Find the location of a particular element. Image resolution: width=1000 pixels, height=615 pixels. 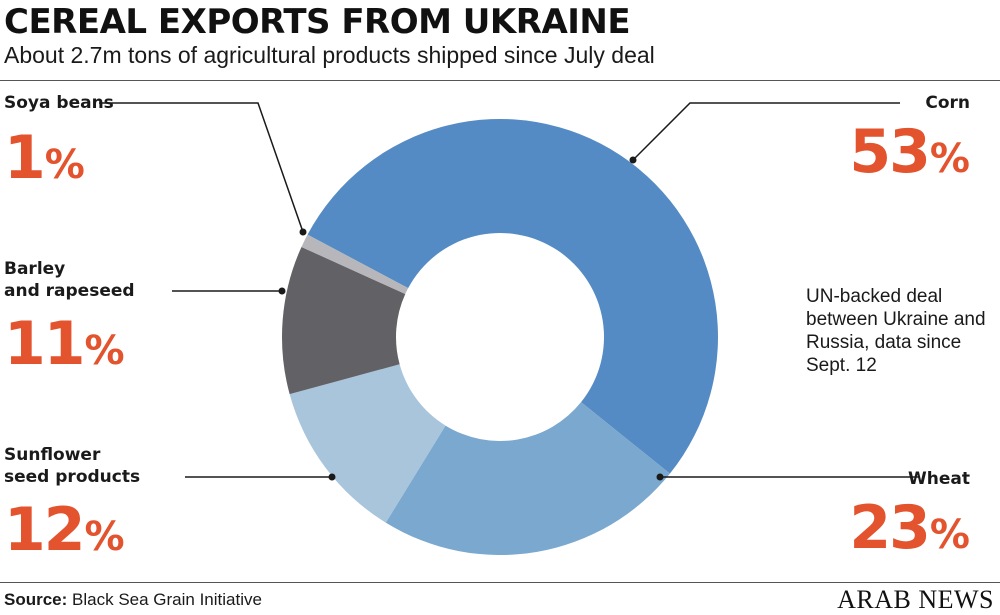

donut-slice-soya-beans is located at coordinates (355, 264).